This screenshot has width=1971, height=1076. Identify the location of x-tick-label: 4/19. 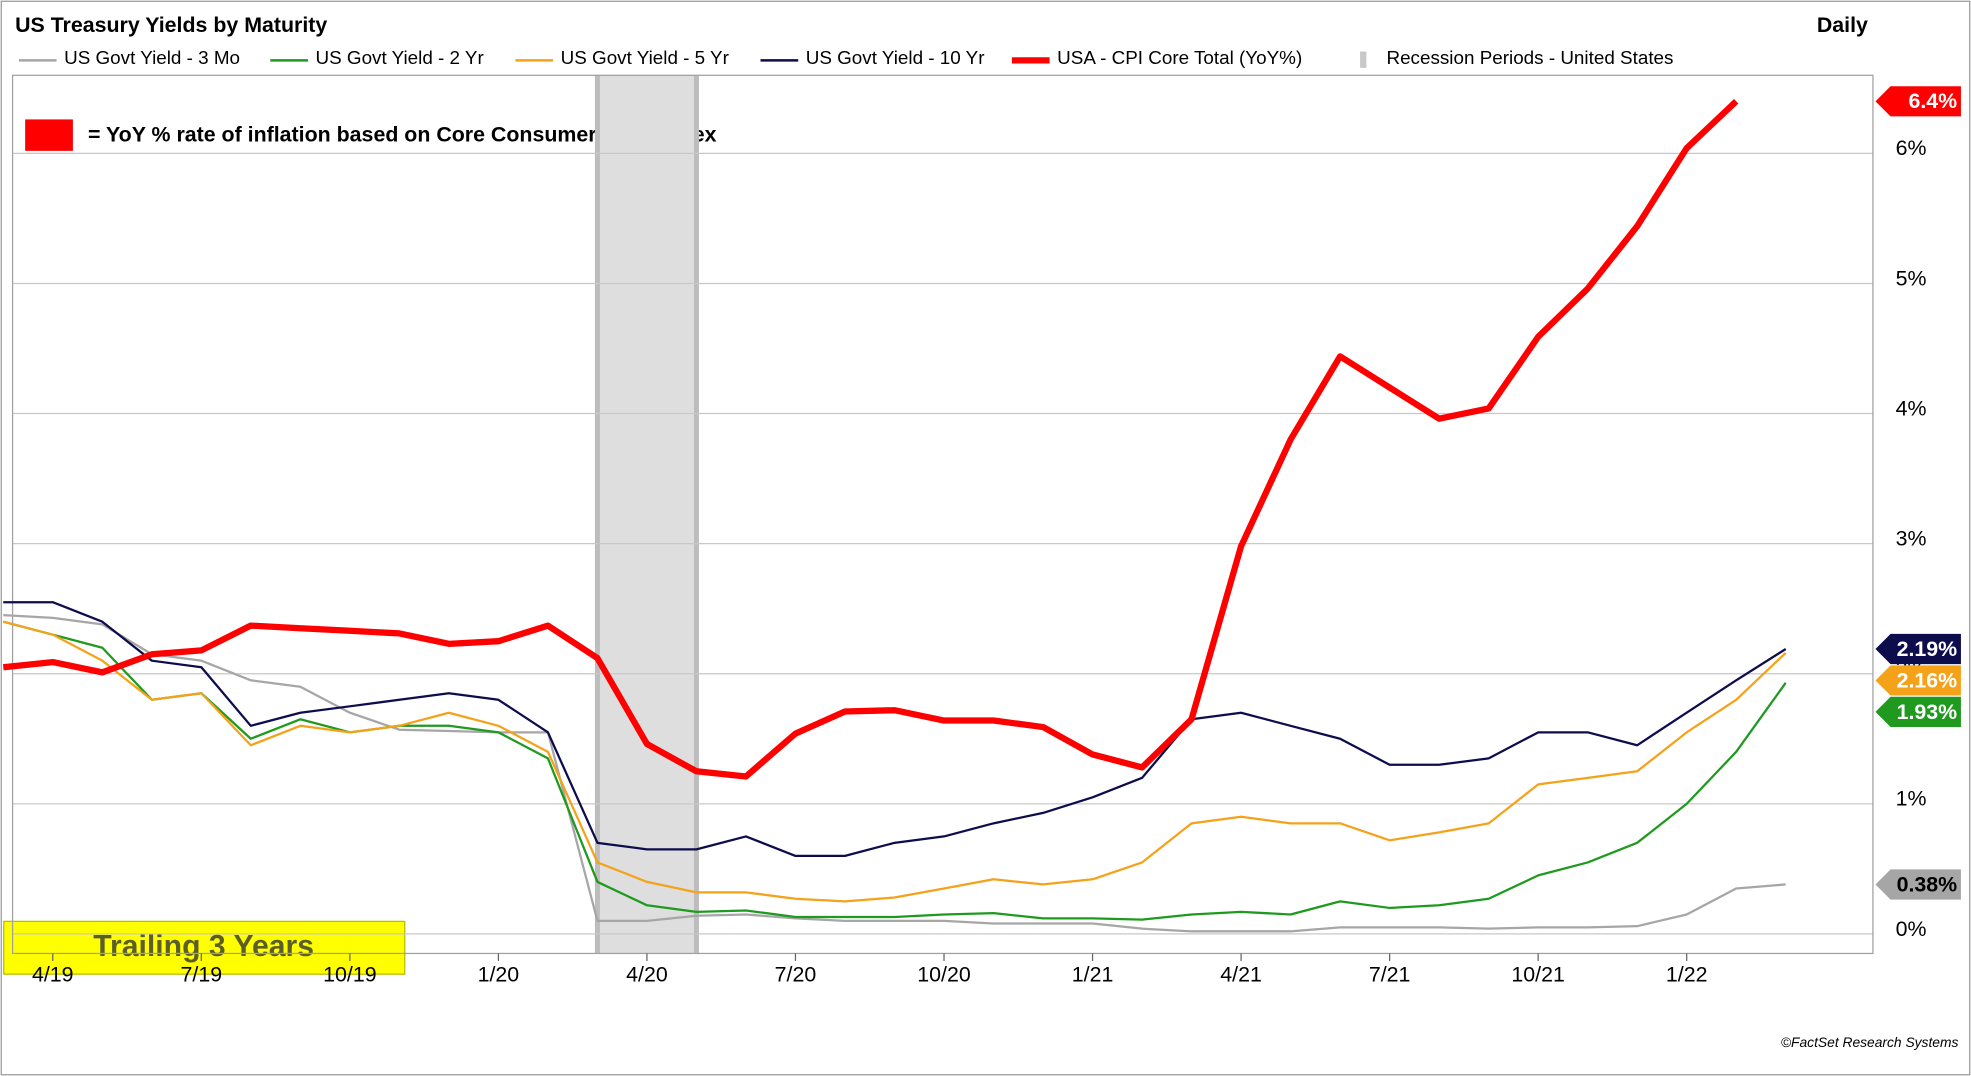
(53, 975).